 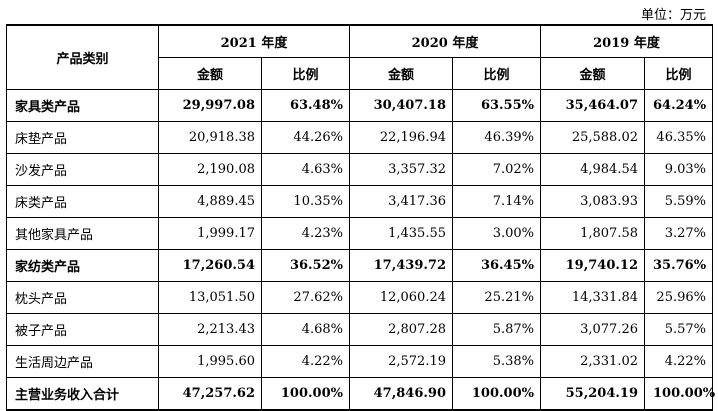 I want to click on row-category-name: 床垫产品, so click(x=82, y=137).